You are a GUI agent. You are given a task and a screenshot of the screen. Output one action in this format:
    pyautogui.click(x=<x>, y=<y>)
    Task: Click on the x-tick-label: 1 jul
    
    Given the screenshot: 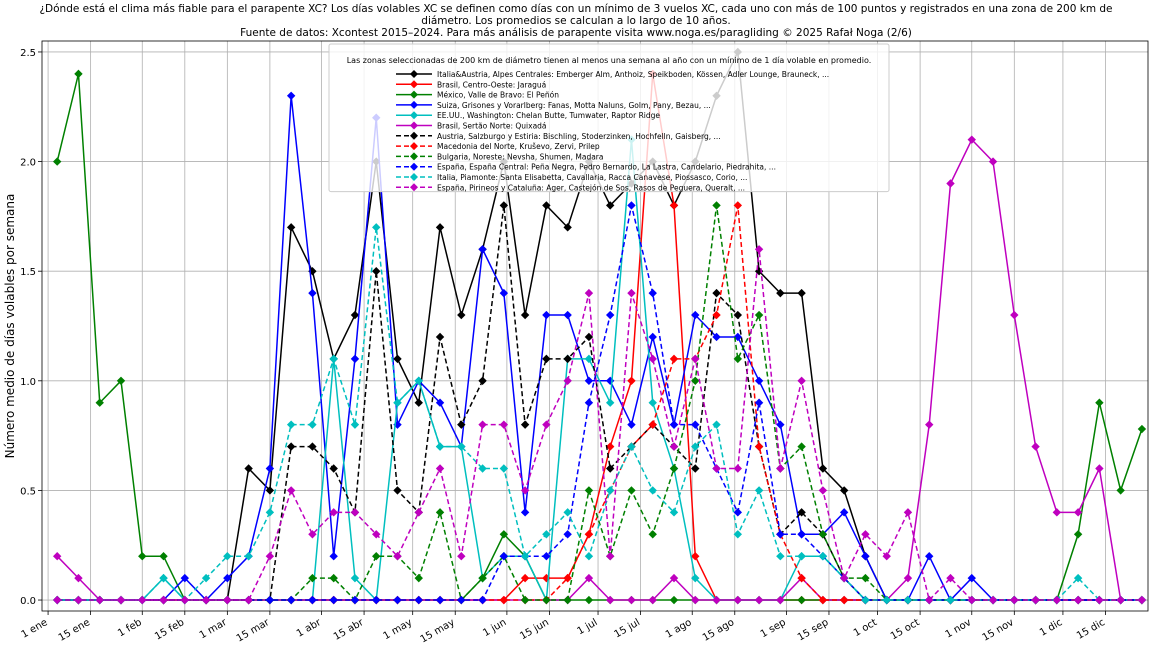 What is the action you would take?
    pyautogui.click(x=587, y=627)
    